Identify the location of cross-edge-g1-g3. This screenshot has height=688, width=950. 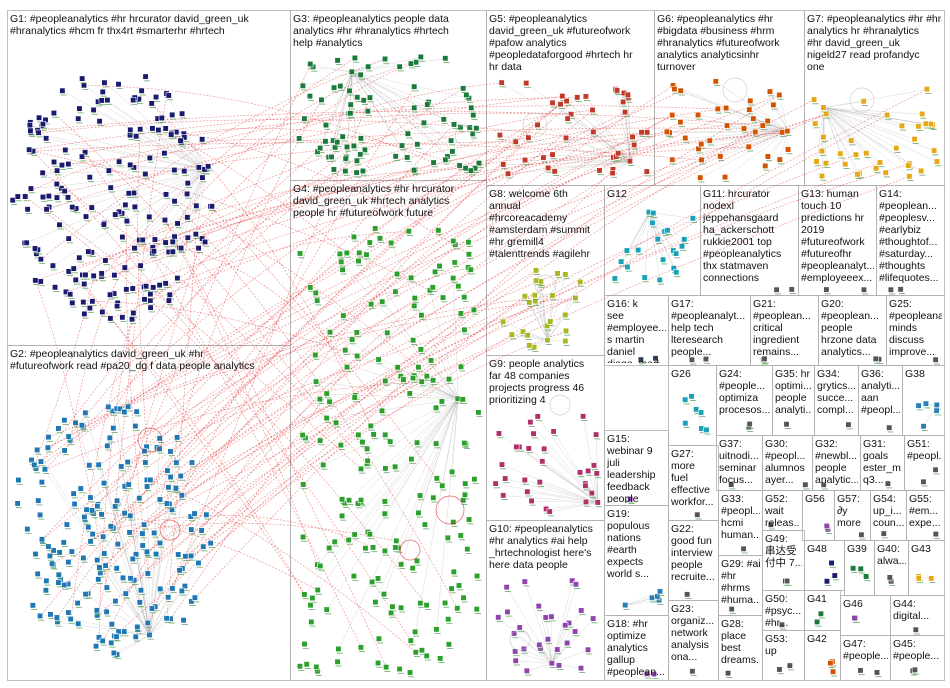
(309, 204).